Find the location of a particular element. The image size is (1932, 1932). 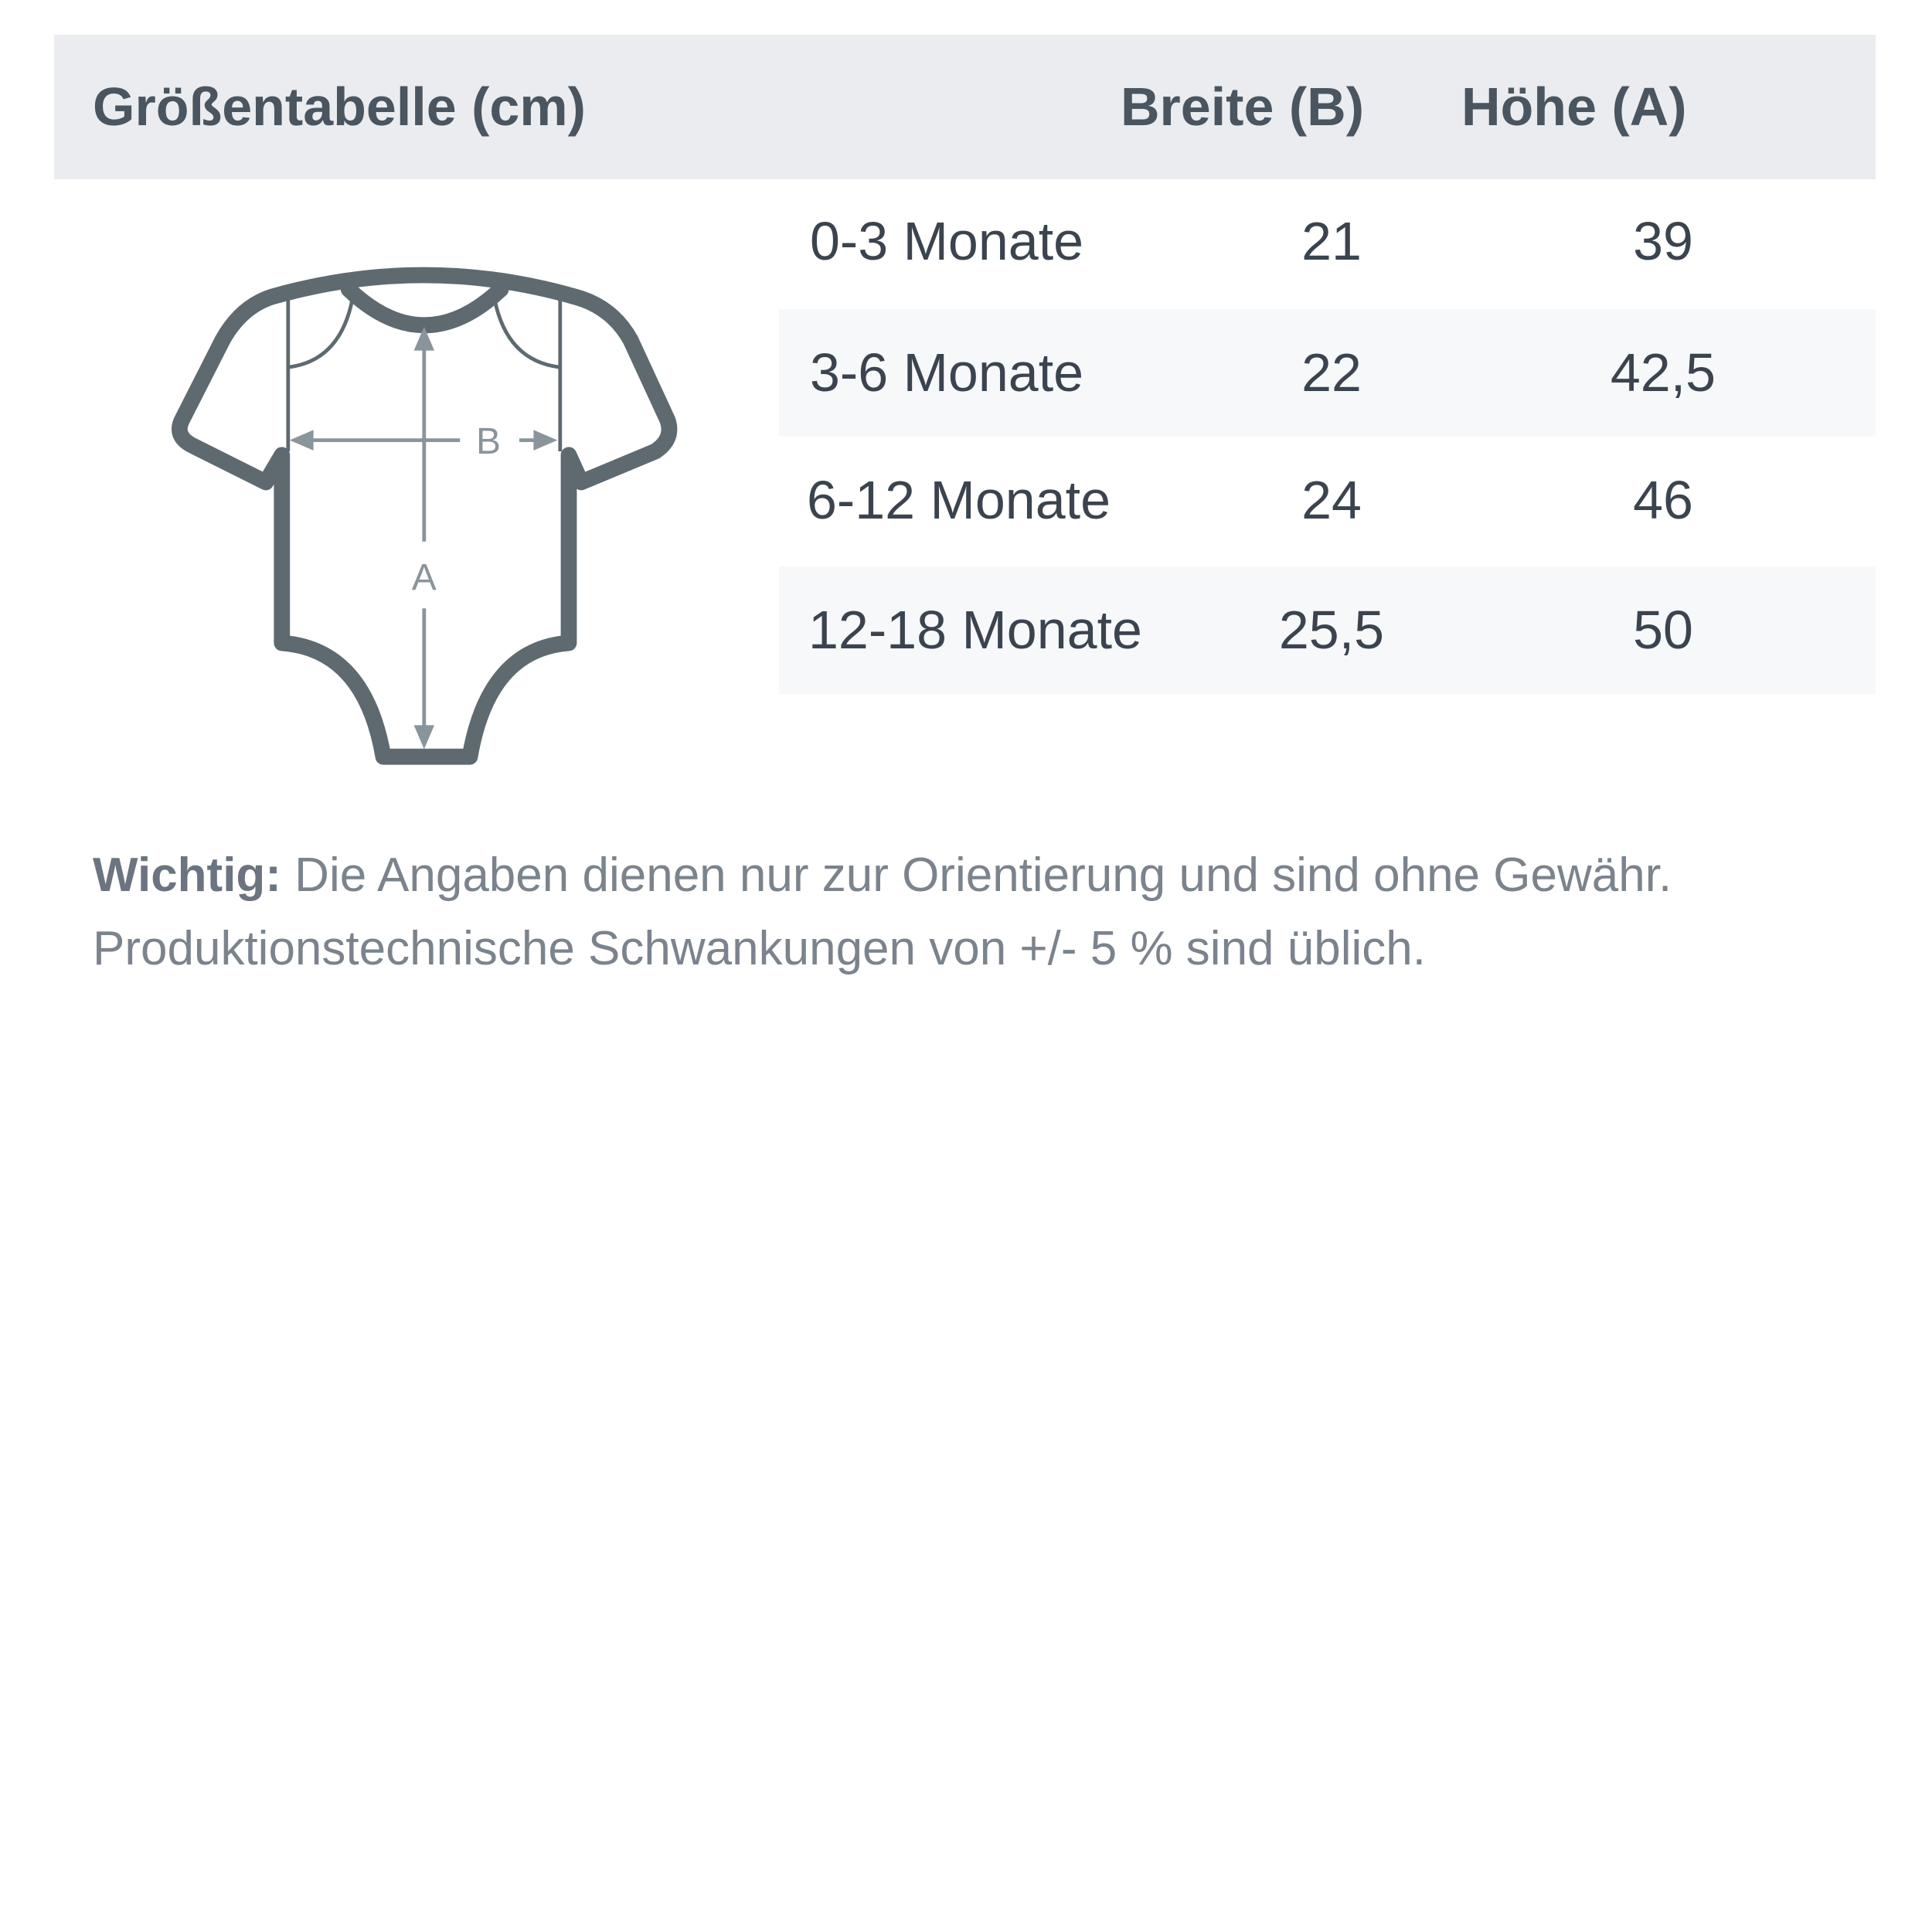

height-value: 46 is located at coordinates (1663, 500).